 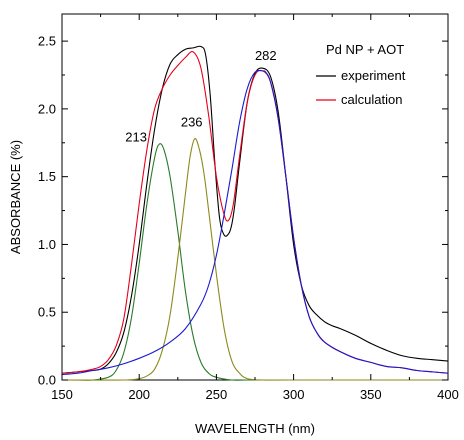 What do you see at coordinates (139, 394) in the screenshot?
I see `x-tick-label: 200` at bounding box center [139, 394].